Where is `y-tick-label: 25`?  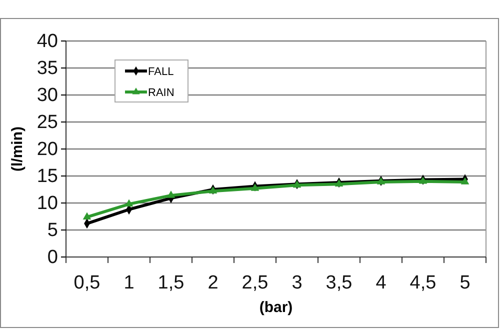
y-tick-label: 25 is located at coordinates (47, 123).